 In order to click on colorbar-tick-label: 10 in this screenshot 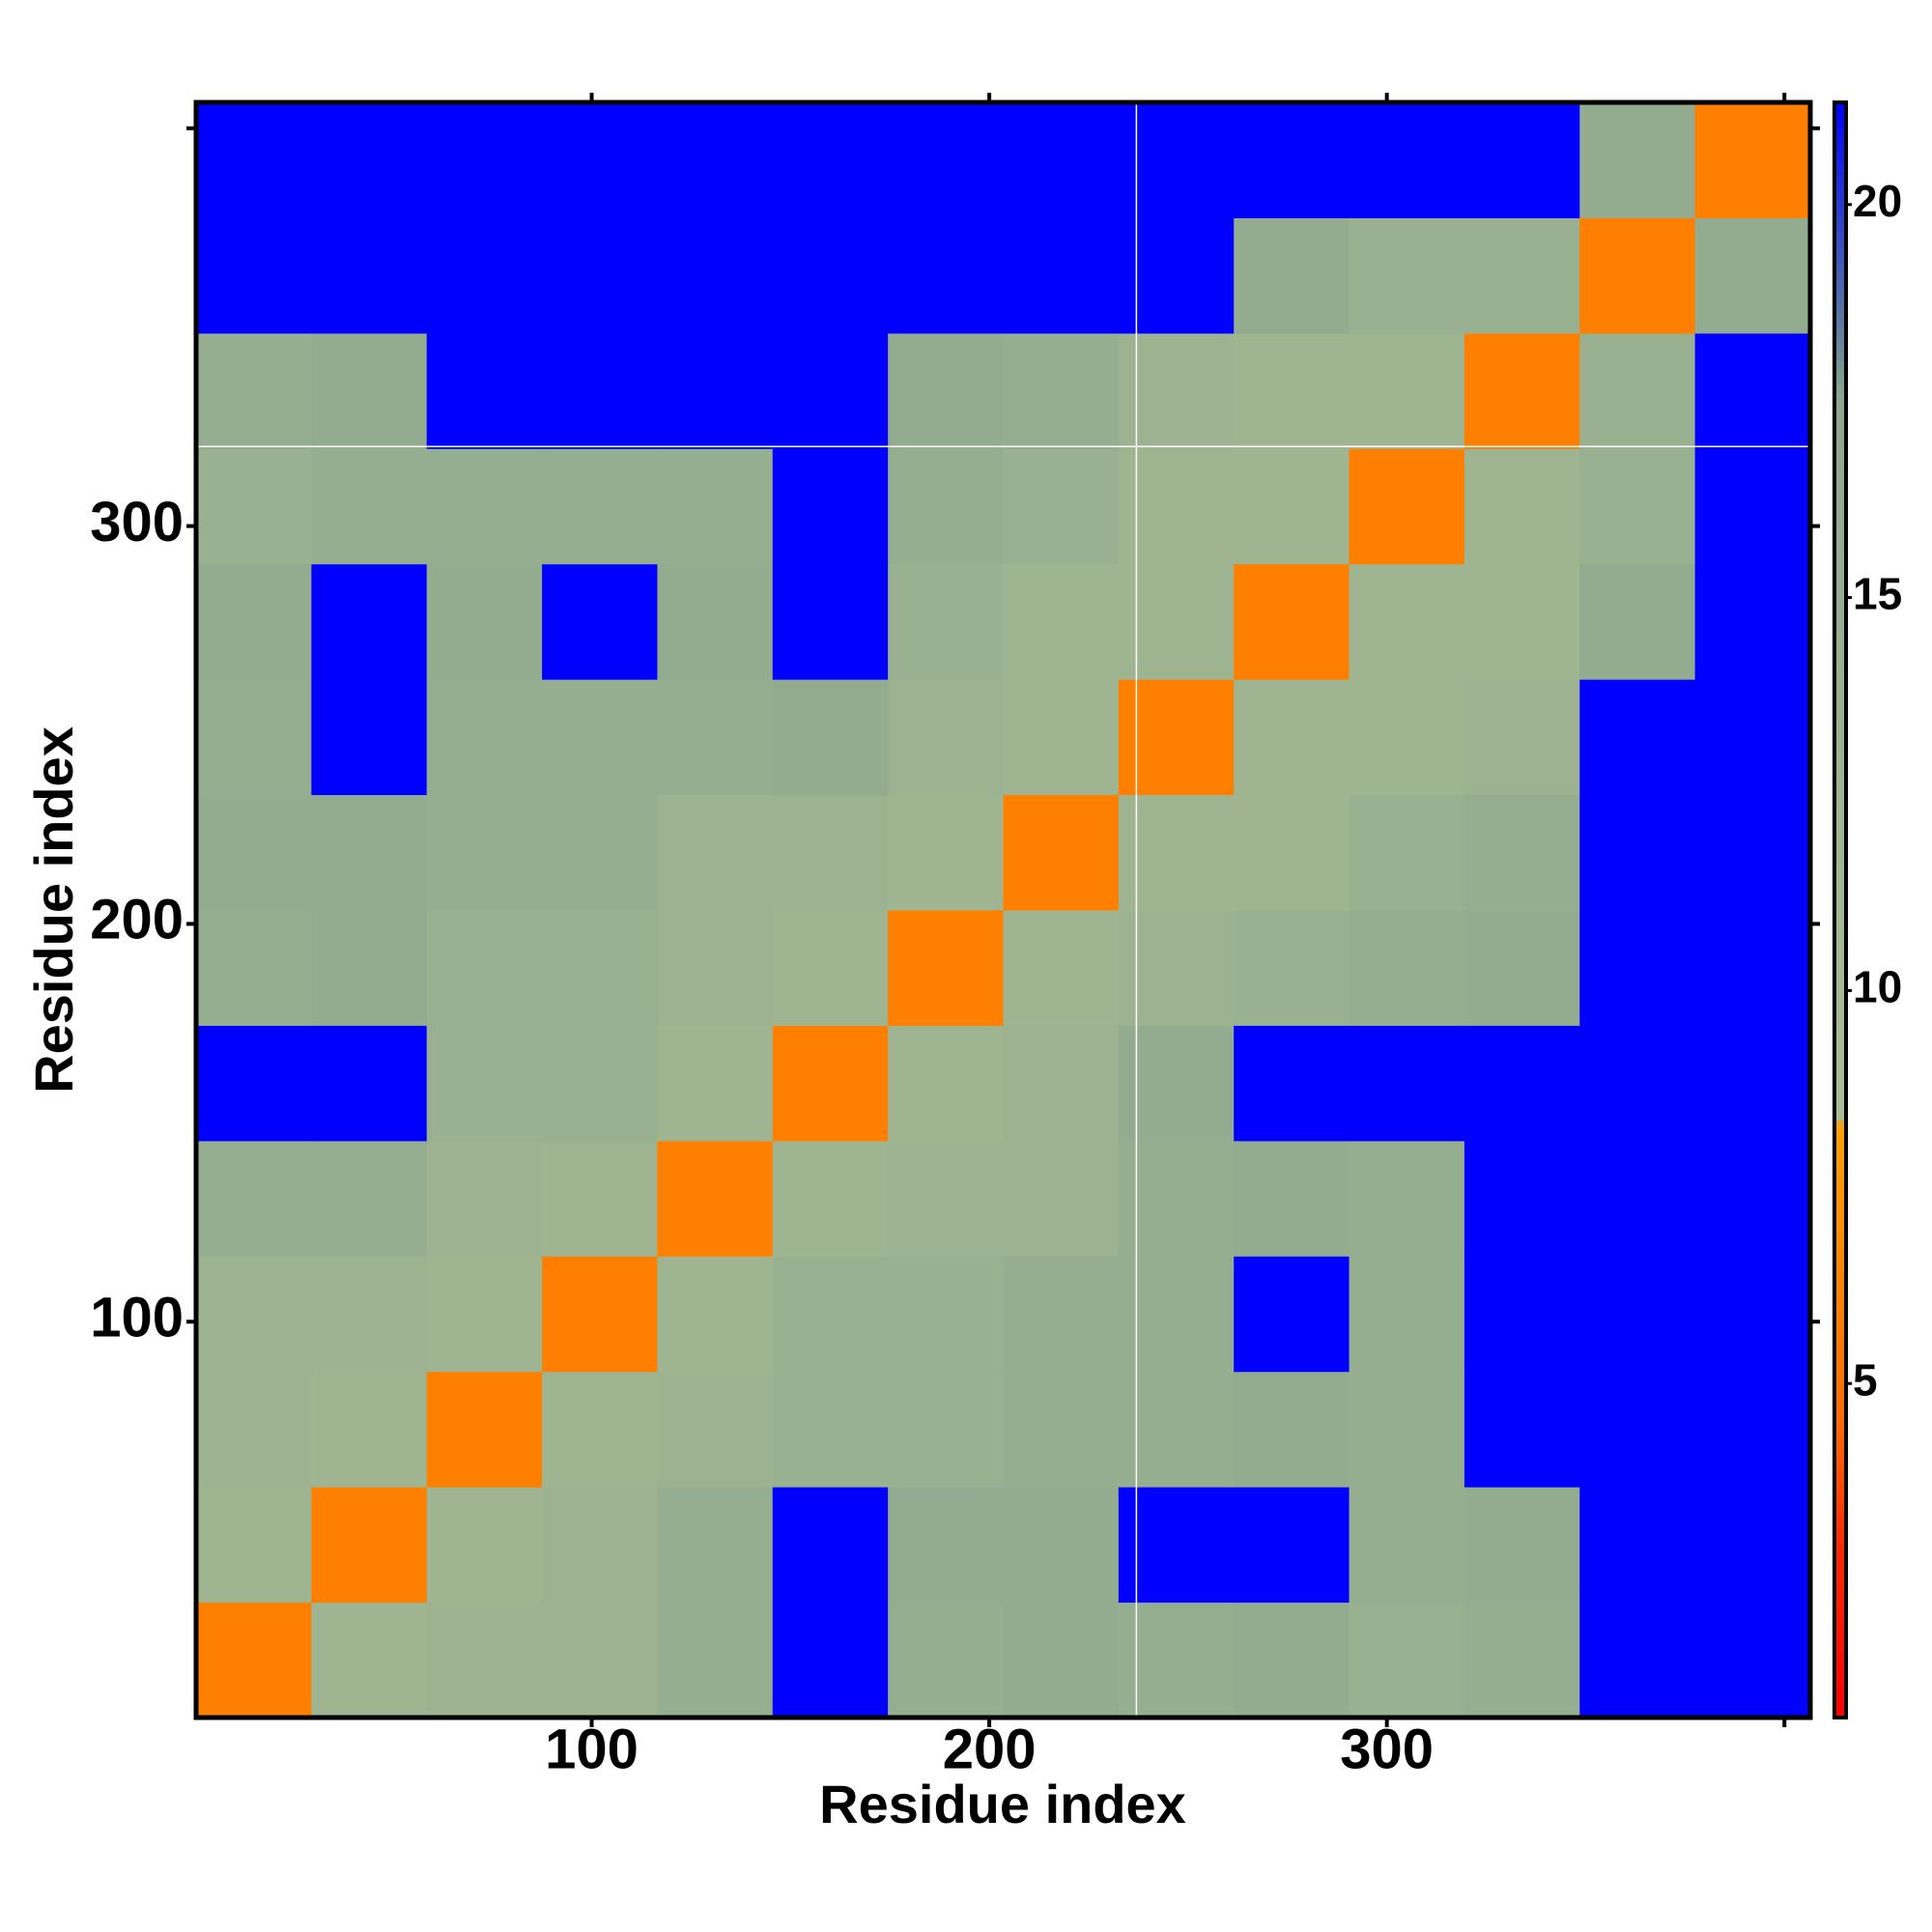, I will do `click(1877, 987)`.